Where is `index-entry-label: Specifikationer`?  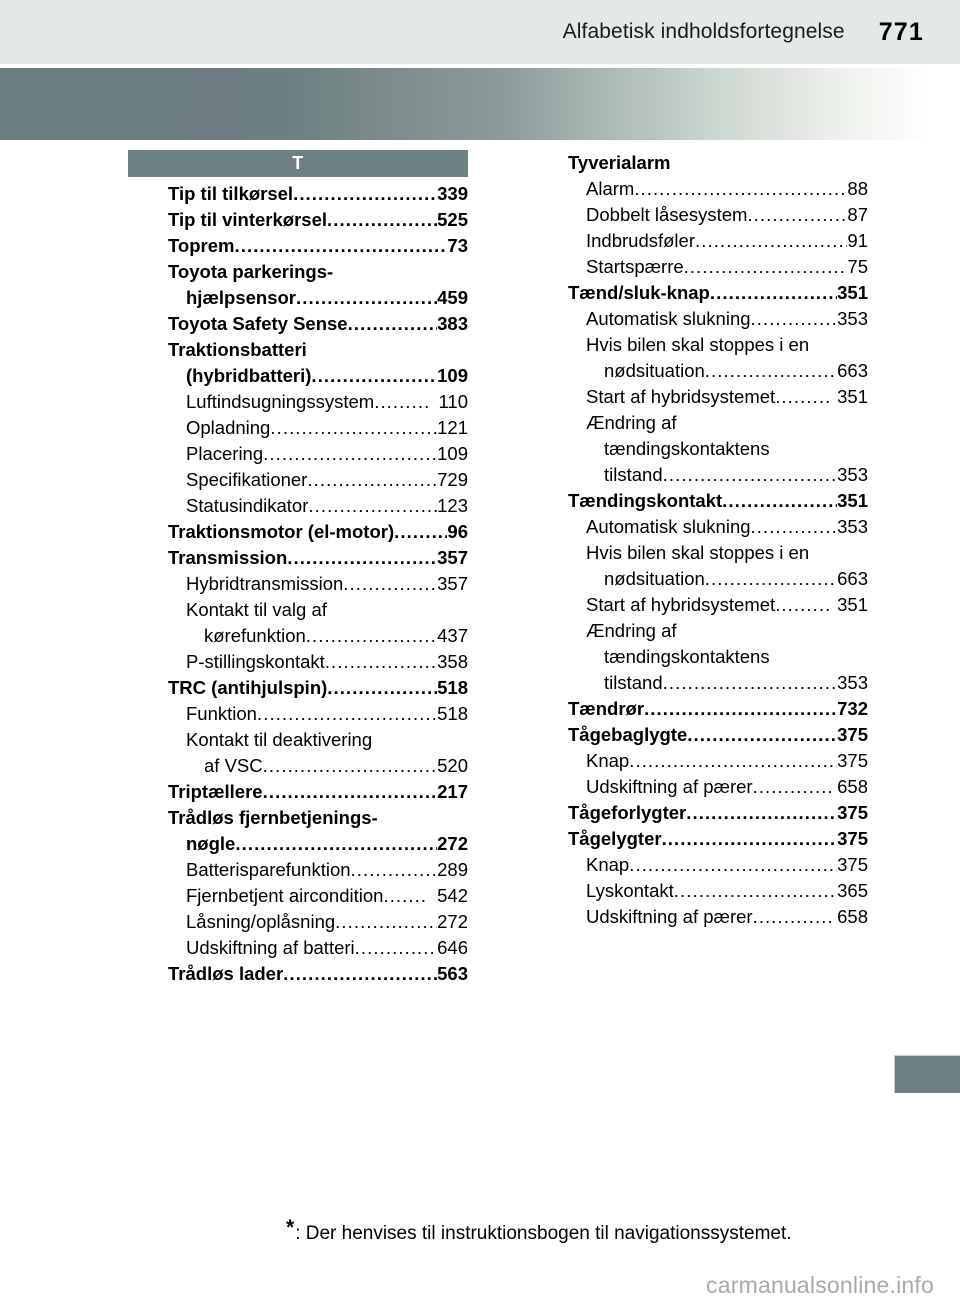
index-entry-label: Specifikationer is located at coordinates (247, 479).